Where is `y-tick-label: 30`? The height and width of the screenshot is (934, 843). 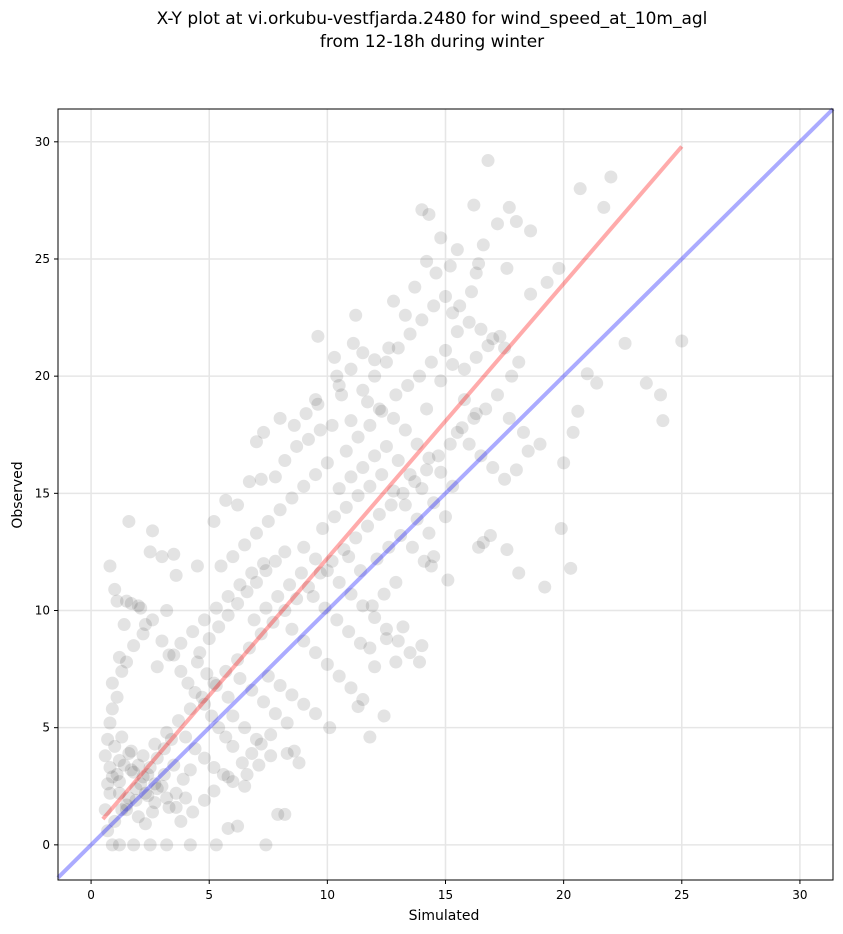 y-tick-label: 30 is located at coordinates (42, 142).